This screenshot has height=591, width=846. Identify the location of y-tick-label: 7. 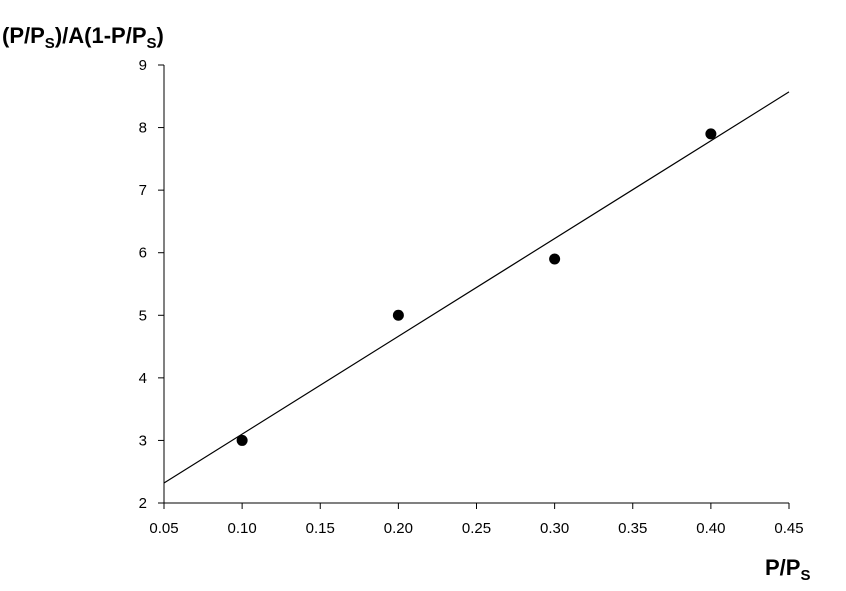
(143, 190).